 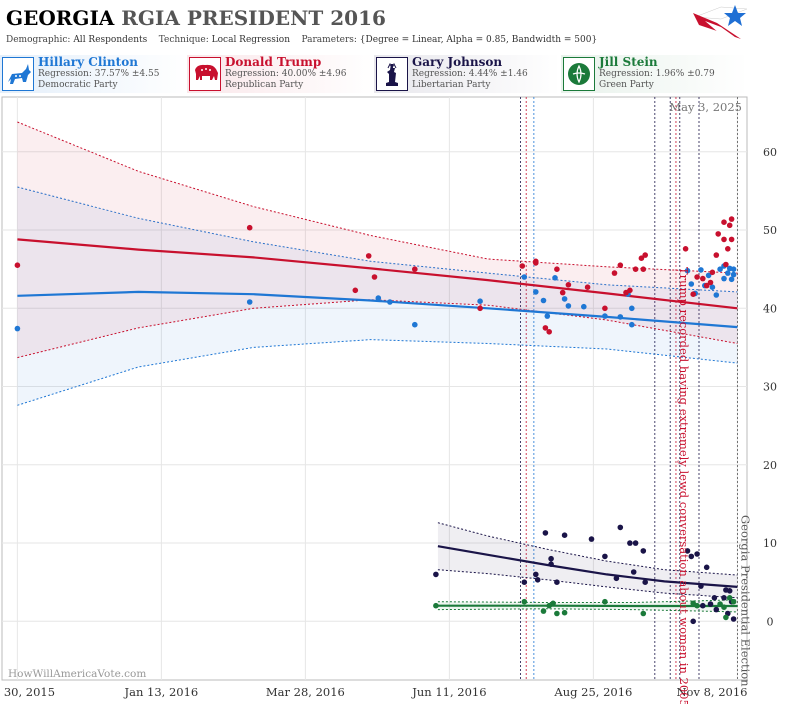 I want to click on donkey-icon, so click(x=18, y=74).